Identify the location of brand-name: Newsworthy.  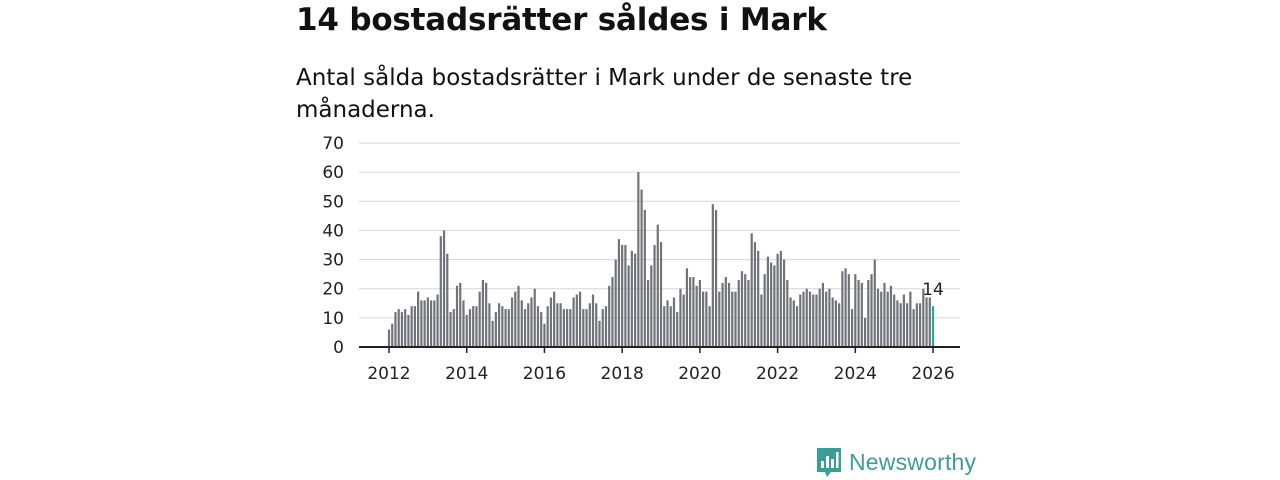
(913, 461).